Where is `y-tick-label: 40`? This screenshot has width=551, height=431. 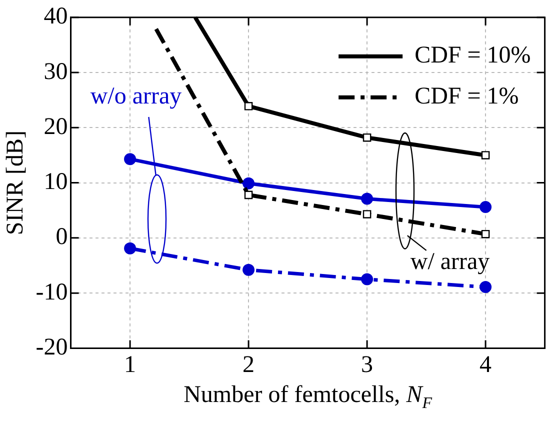 y-tick-label: 40 is located at coordinates (56, 17).